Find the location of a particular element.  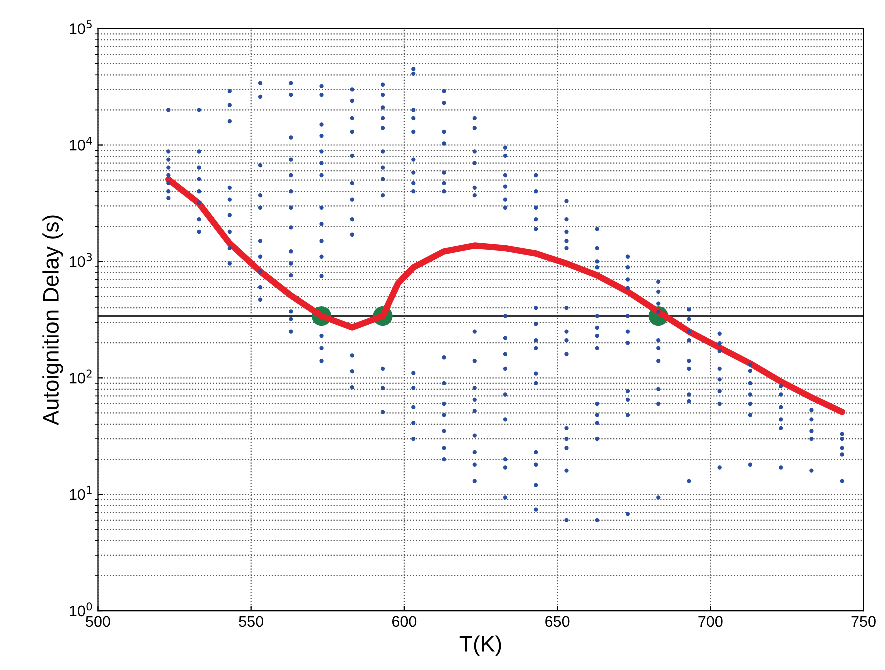

x-axis-title: T(K) is located at coordinates (481, 646).